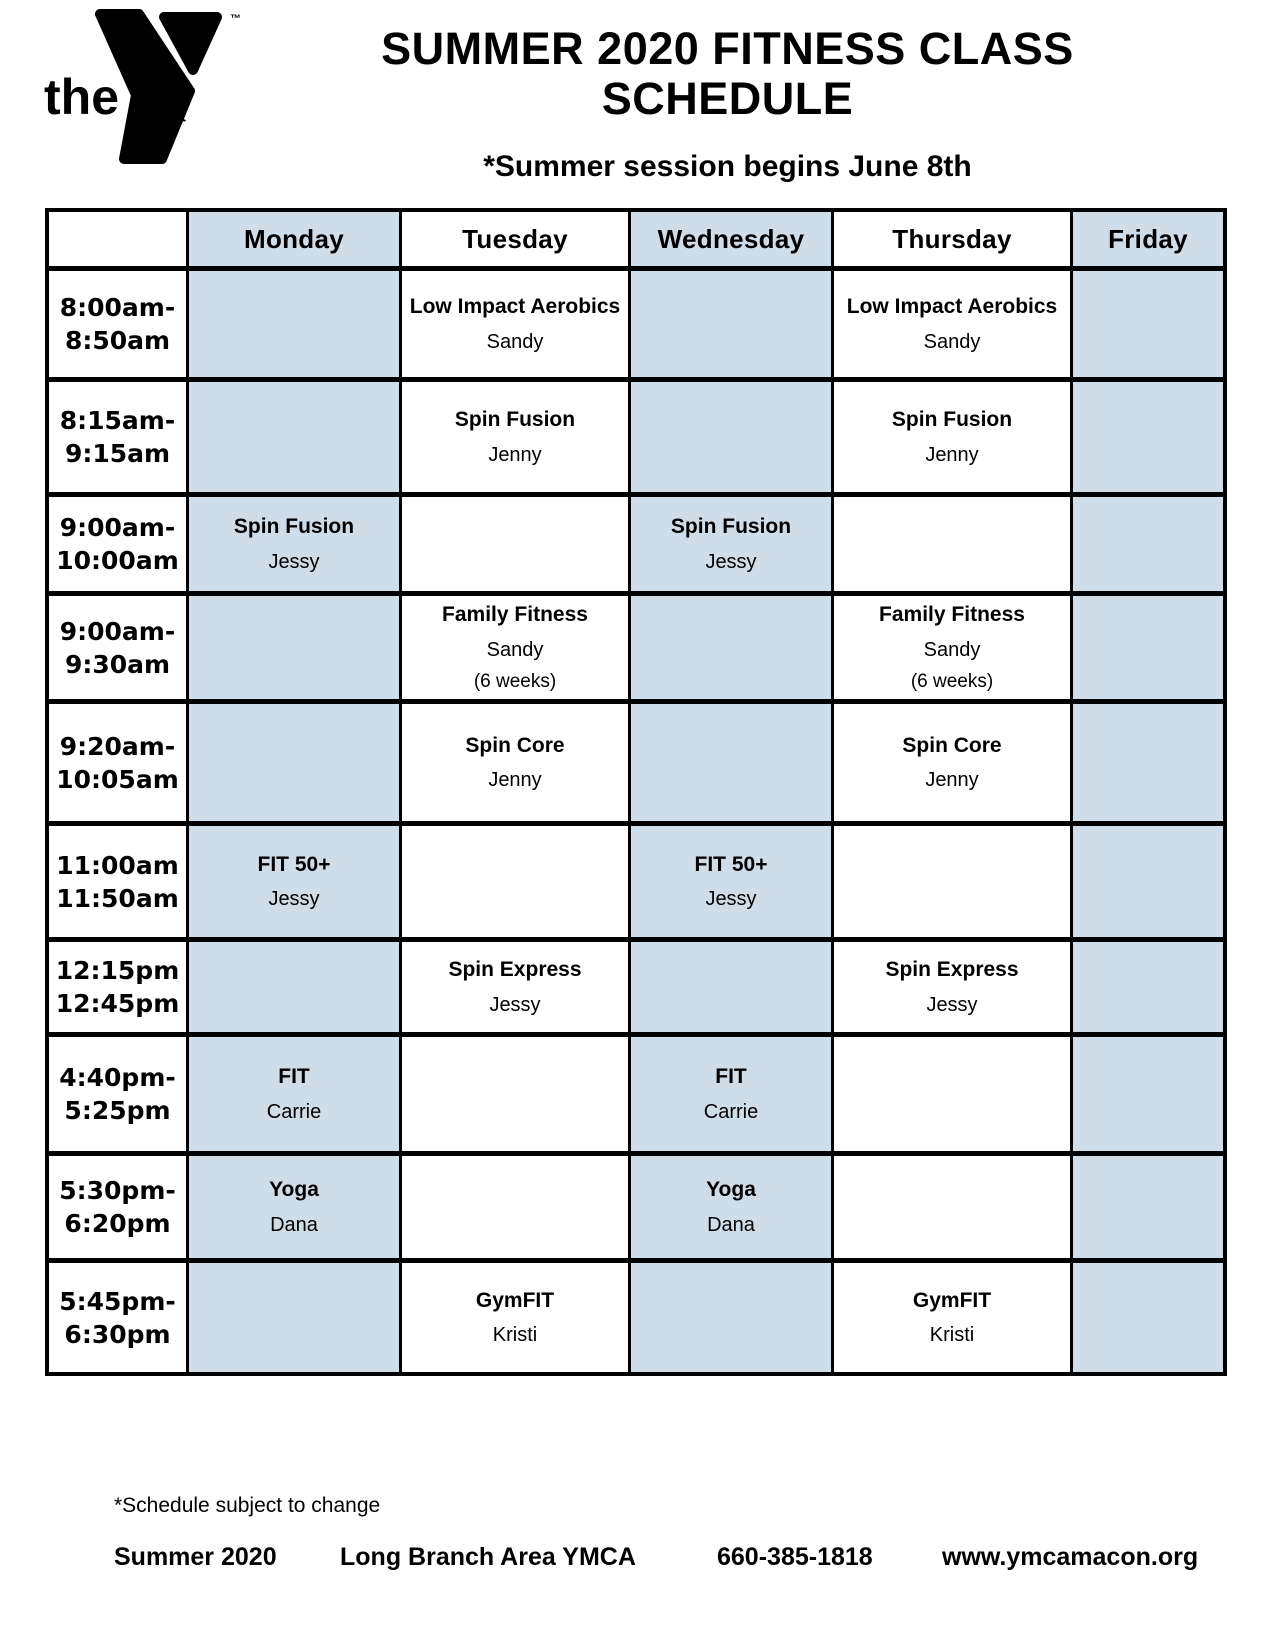  Describe the element at coordinates (1148, 239) in the screenshot. I see `day-header-friday: Friday` at that location.